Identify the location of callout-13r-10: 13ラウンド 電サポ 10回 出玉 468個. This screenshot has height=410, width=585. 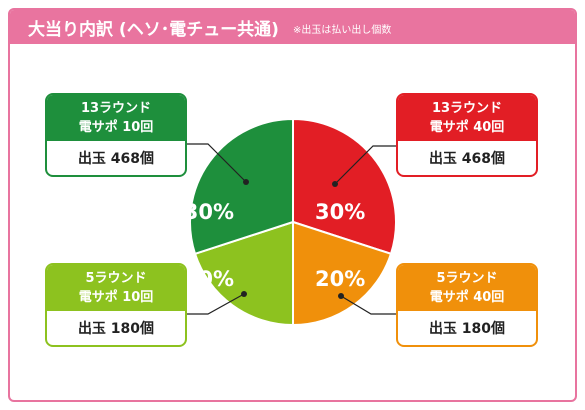
(116, 135).